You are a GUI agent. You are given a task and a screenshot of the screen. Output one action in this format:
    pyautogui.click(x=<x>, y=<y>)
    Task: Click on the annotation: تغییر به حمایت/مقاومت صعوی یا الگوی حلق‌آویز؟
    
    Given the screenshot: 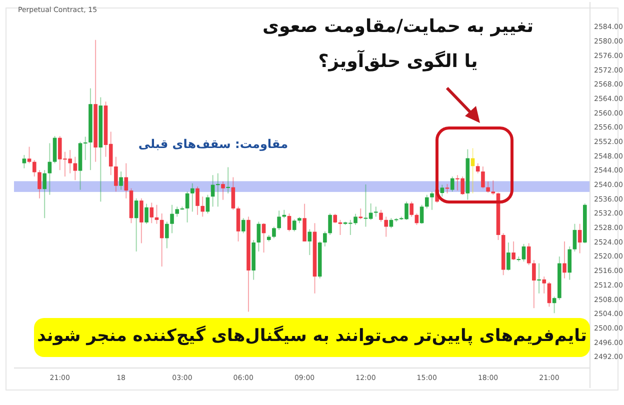 What is the action you would take?
    pyautogui.click(x=398, y=44)
    